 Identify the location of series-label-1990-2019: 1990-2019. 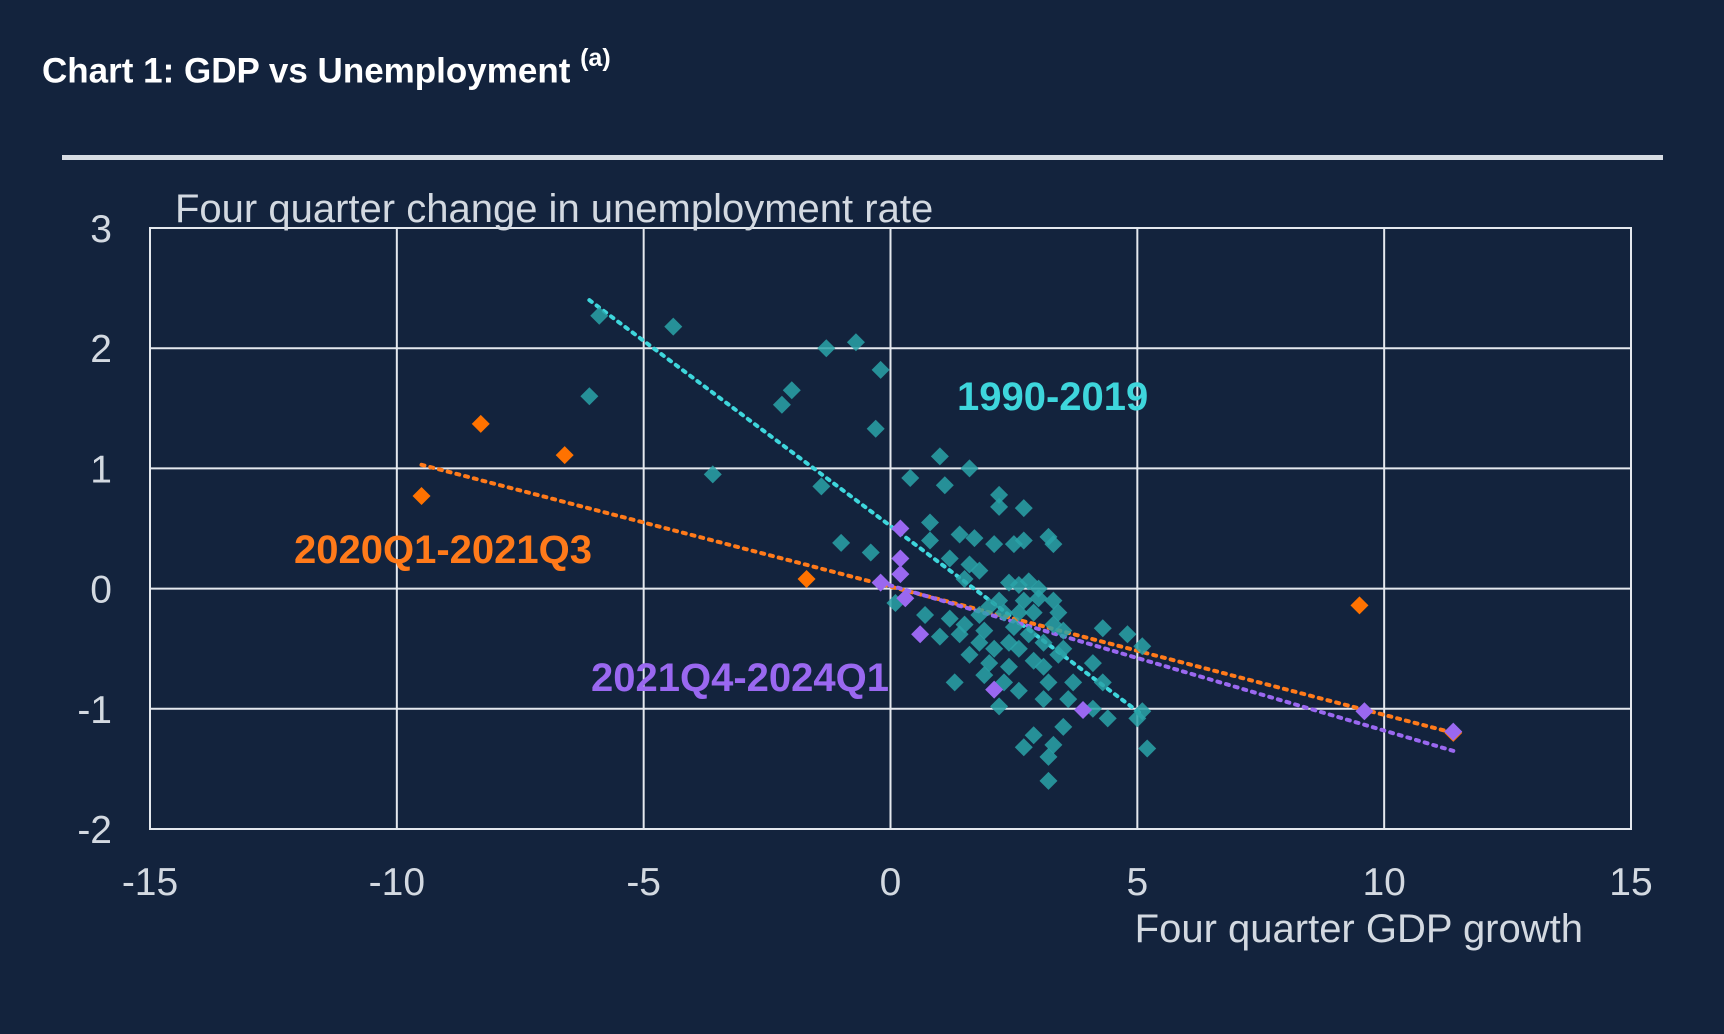
(1052, 397).